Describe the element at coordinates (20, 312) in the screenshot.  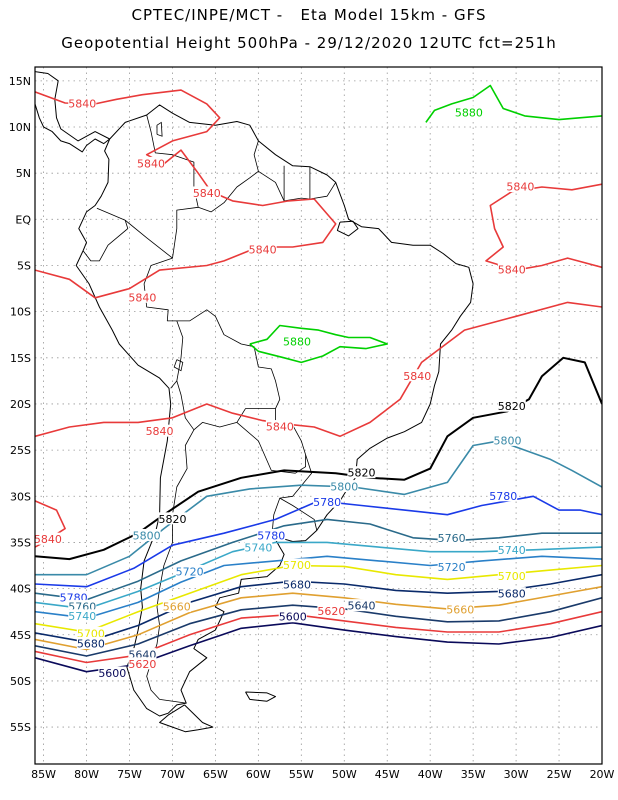
I see `lat-tick-label: 10S` at that location.